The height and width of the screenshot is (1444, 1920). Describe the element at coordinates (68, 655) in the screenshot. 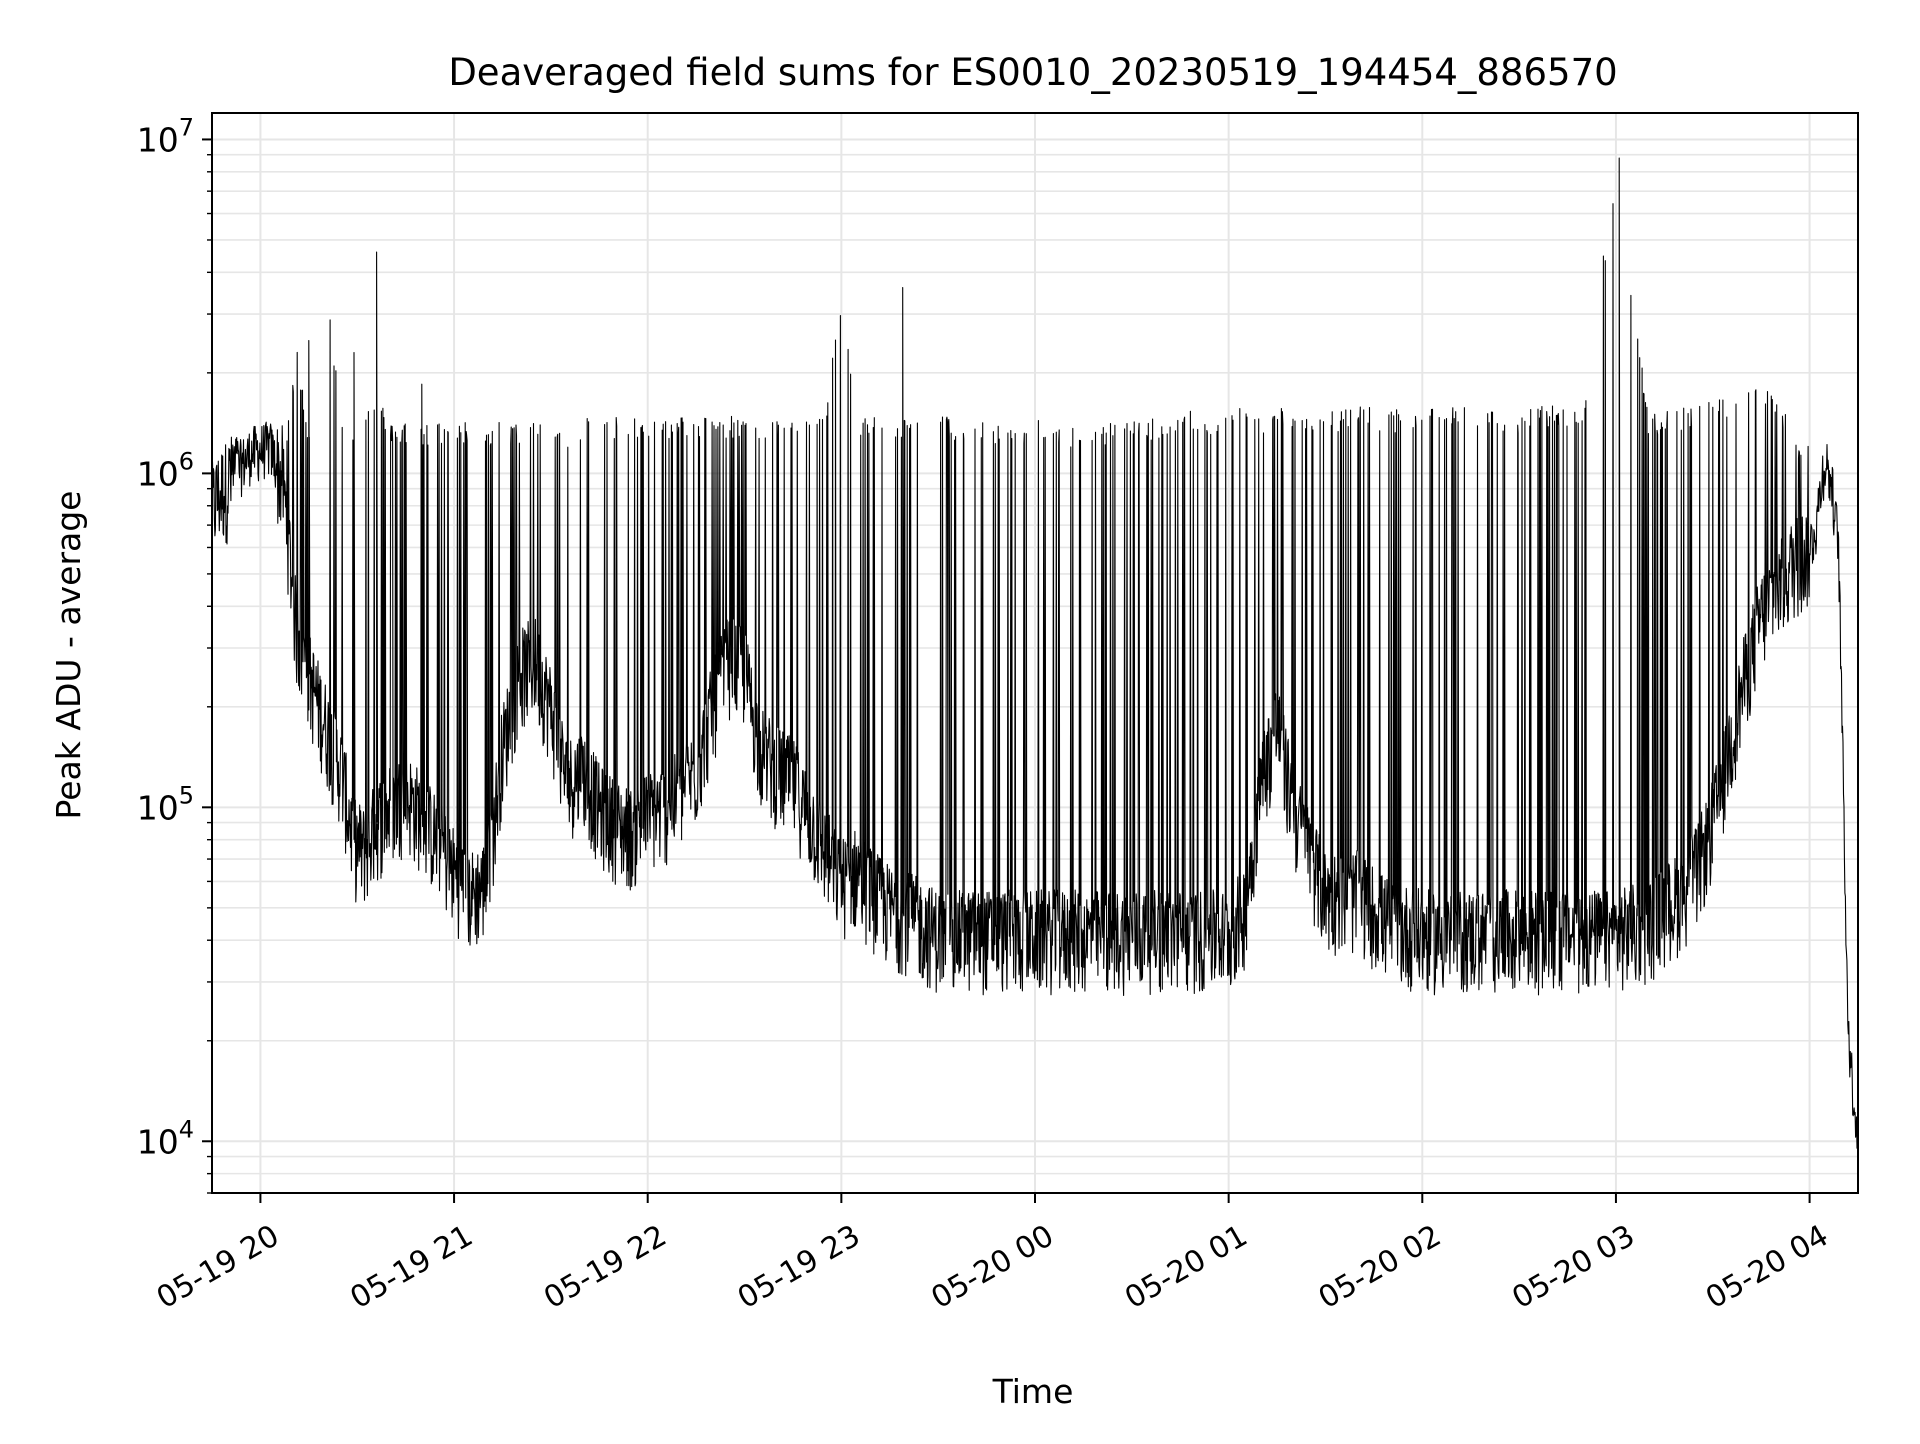

I see `y-axis-label: Peak ADU - average` at that location.